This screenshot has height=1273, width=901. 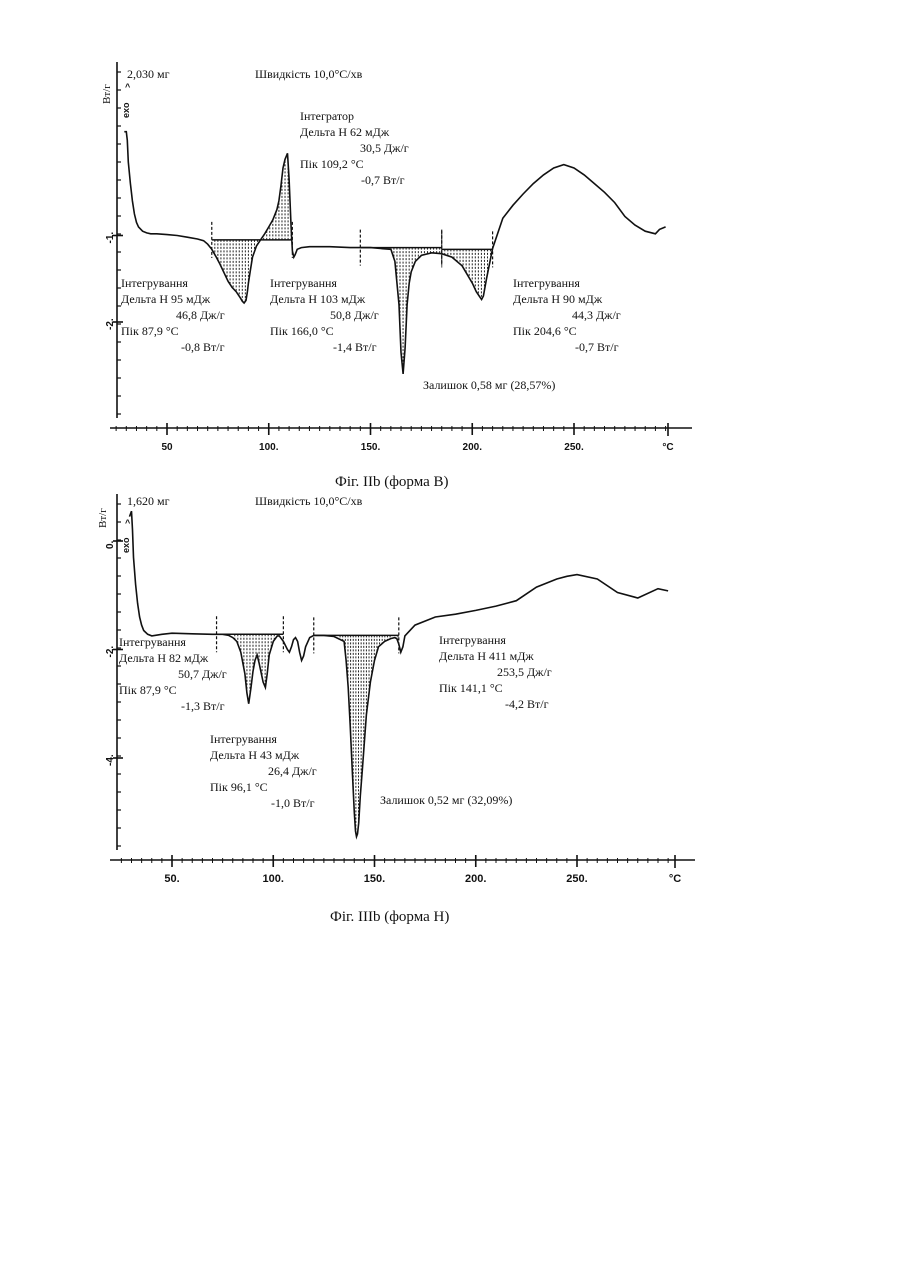 I want to click on annotation-line: Дельта Н 62 мДж, so click(x=345, y=132).